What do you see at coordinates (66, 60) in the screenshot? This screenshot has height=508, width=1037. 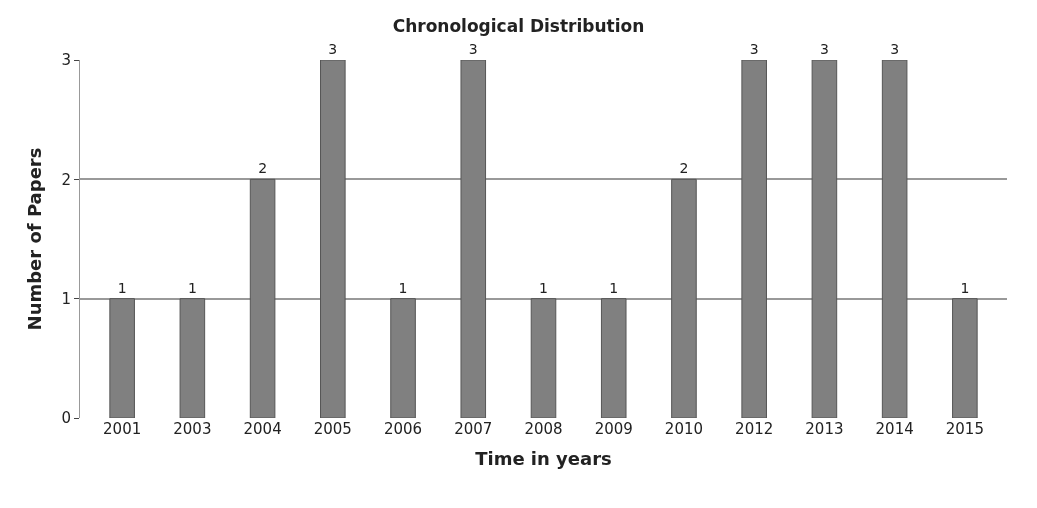 I see `y-tick-label: 3` at bounding box center [66, 60].